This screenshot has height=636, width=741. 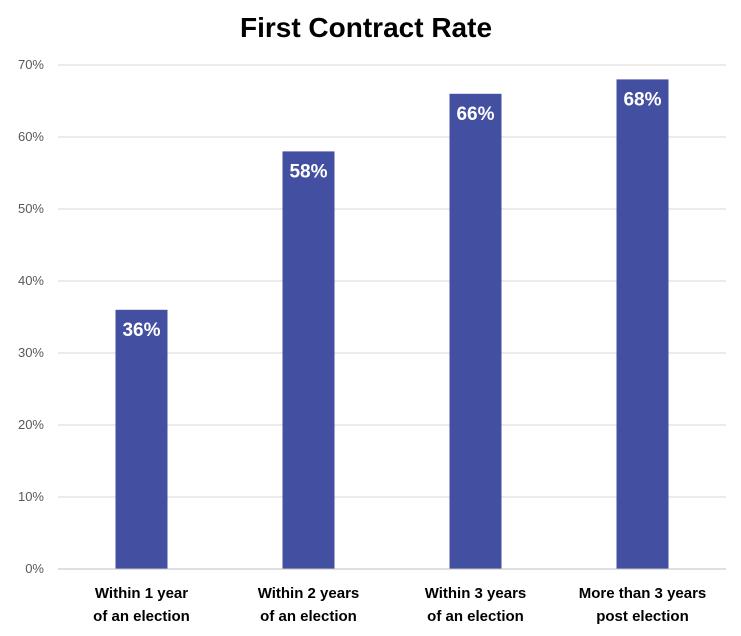 I want to click on y-tick-label: 0%, so click(x=34, y=568).